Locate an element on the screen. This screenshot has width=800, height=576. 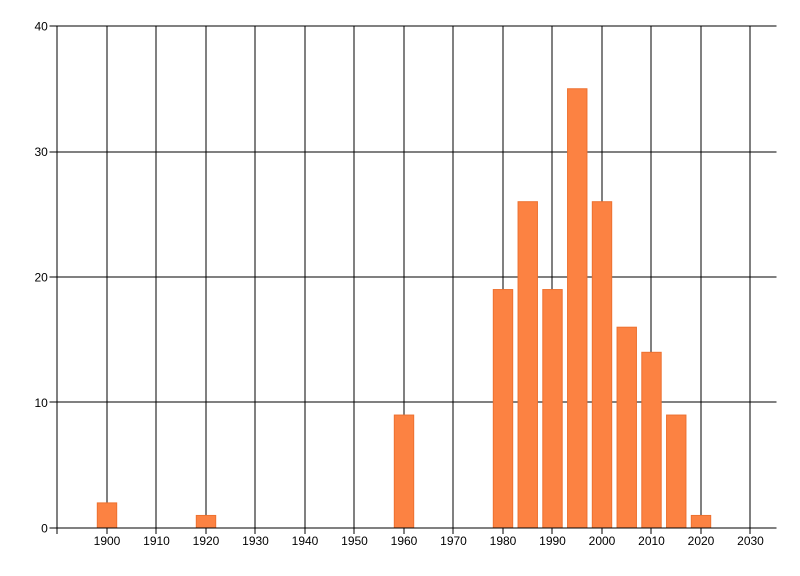
svg-text: 1930 is located at coordinates (255, 541).